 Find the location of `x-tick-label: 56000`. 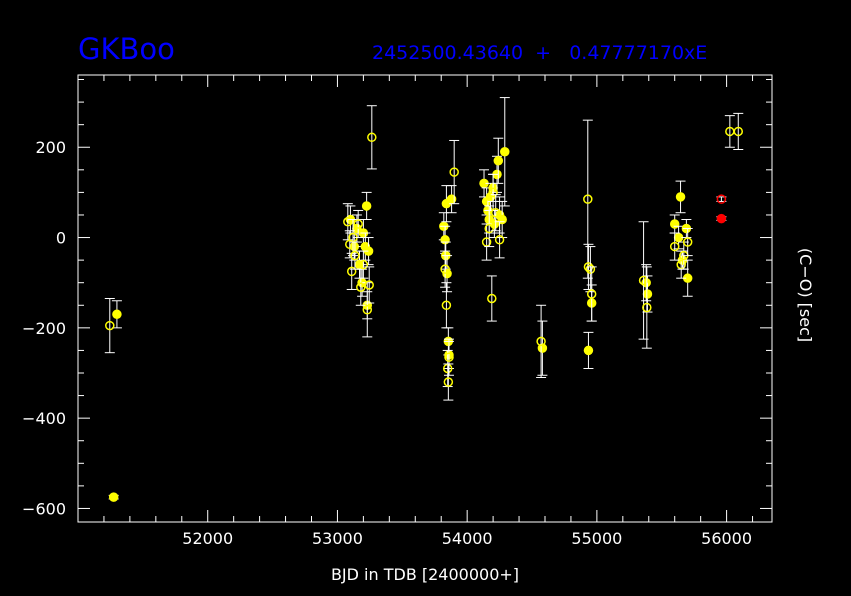

x-tick-label: 56000 is located at coordinates (726, 538).